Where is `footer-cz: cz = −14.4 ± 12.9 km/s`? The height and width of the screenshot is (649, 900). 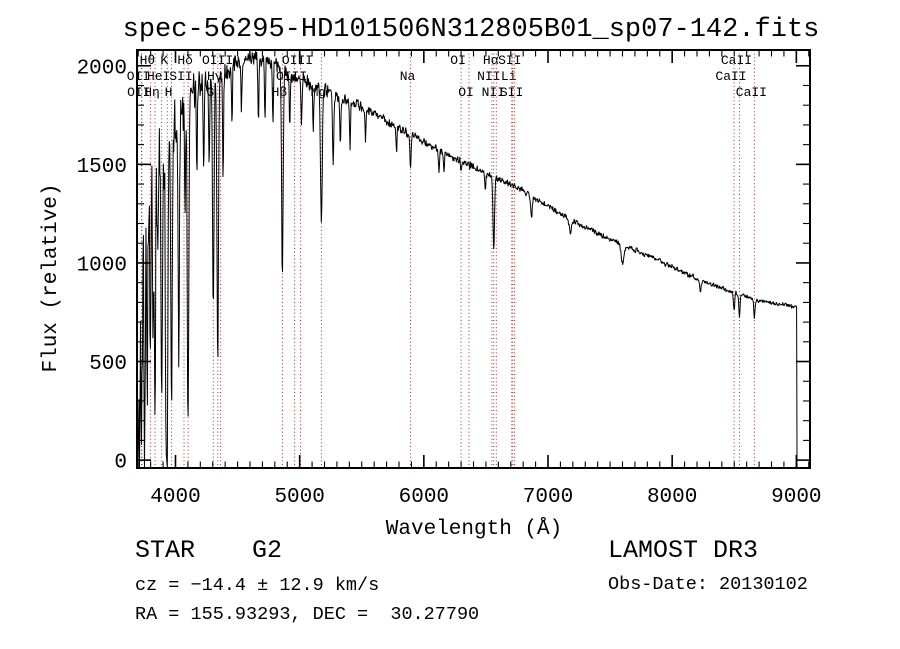
footer-cz: cz = −14.4 ± 12.9 km/s is located at coordinates (257, 585).